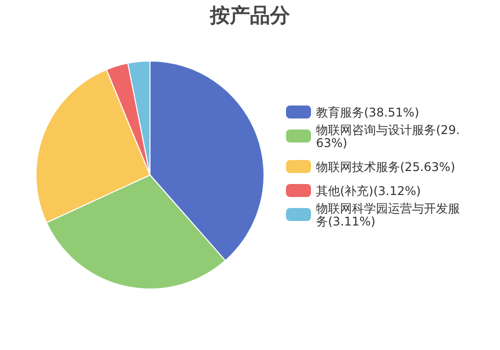 This screenshot has height=350, width=500. Describe the element at coordinates (250, 15) in the screenshot. I see `chart-title: 按产品分` at that location.